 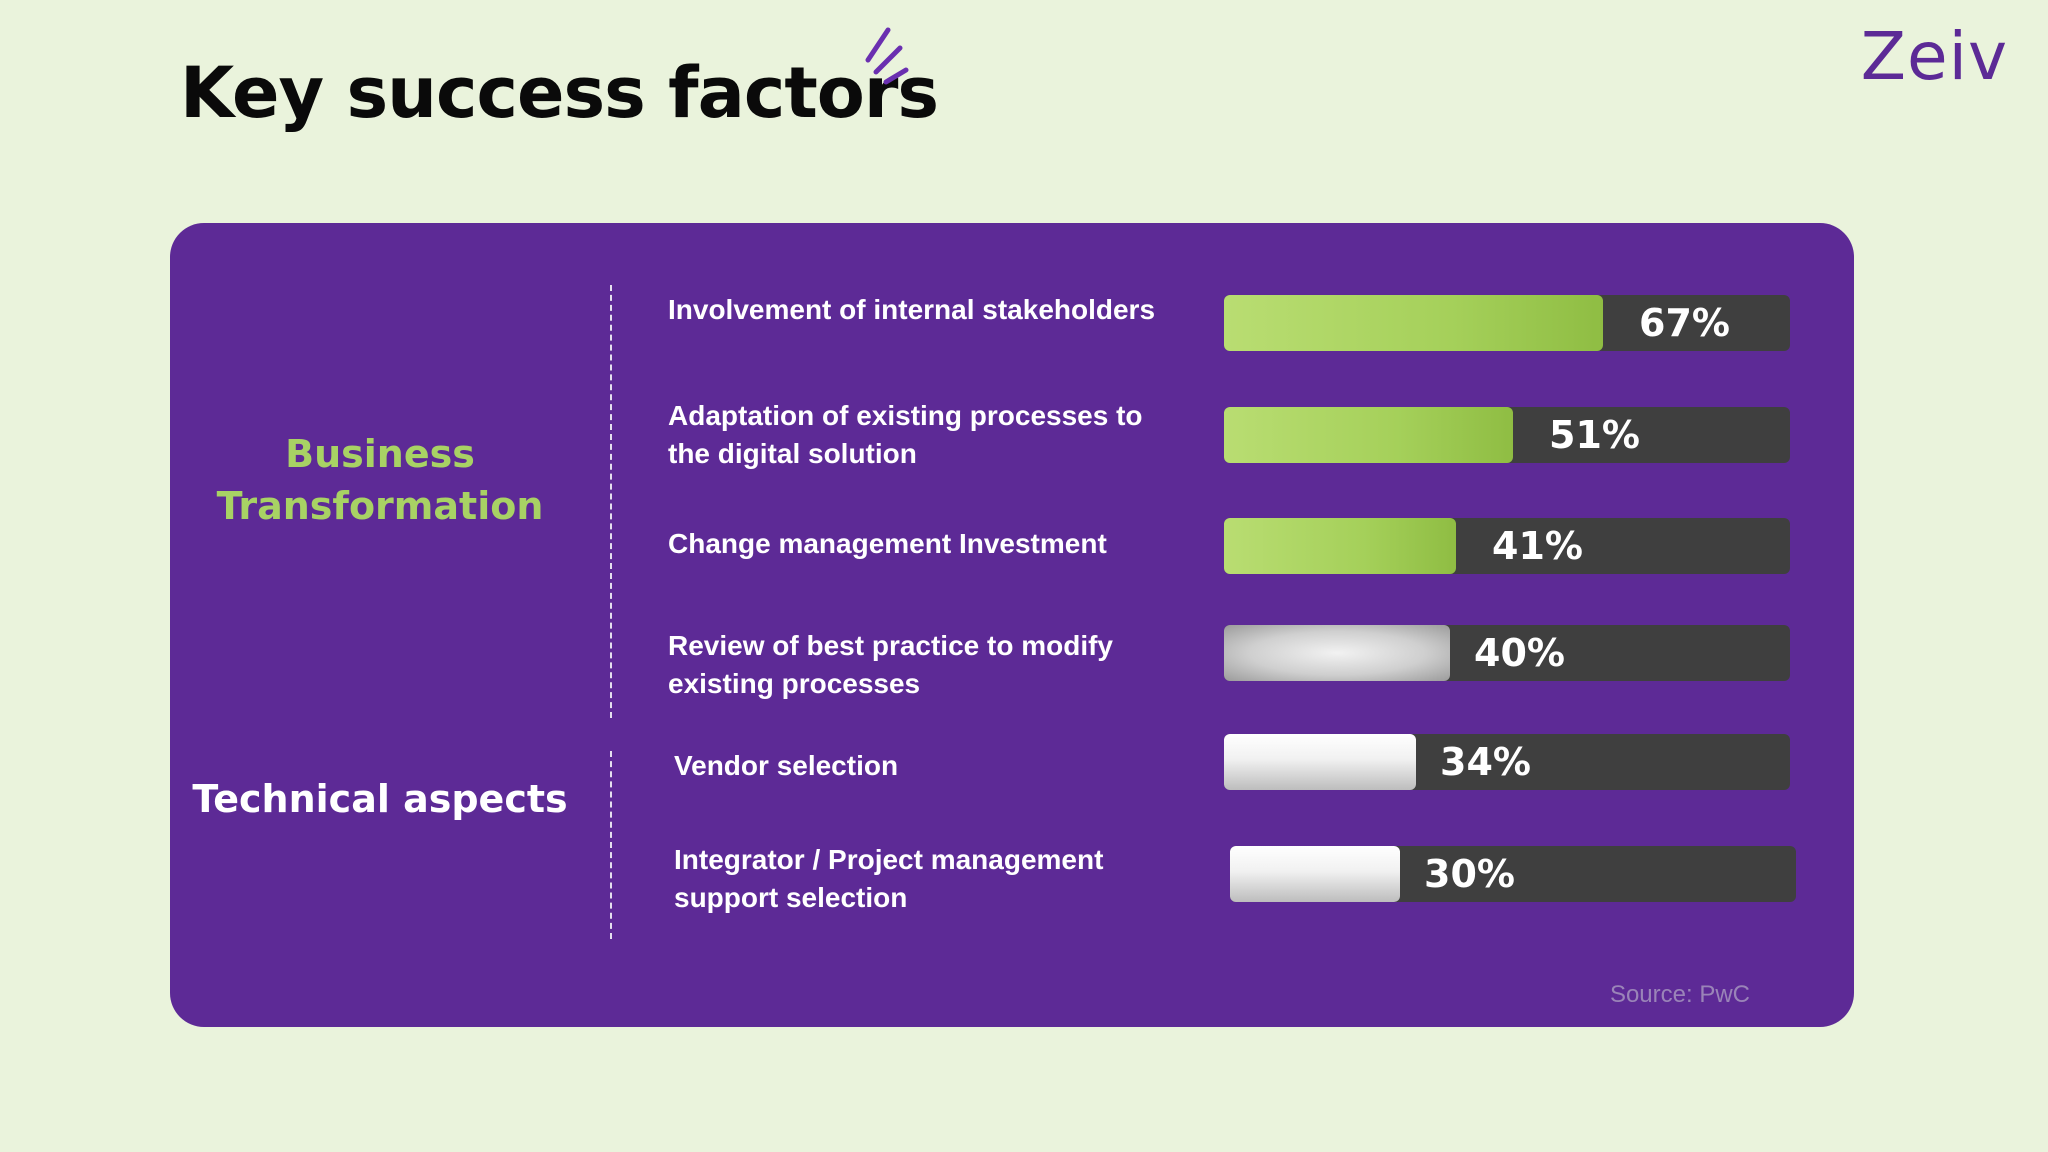 I want to click on group-divider-business, so click(x=611, y=501).